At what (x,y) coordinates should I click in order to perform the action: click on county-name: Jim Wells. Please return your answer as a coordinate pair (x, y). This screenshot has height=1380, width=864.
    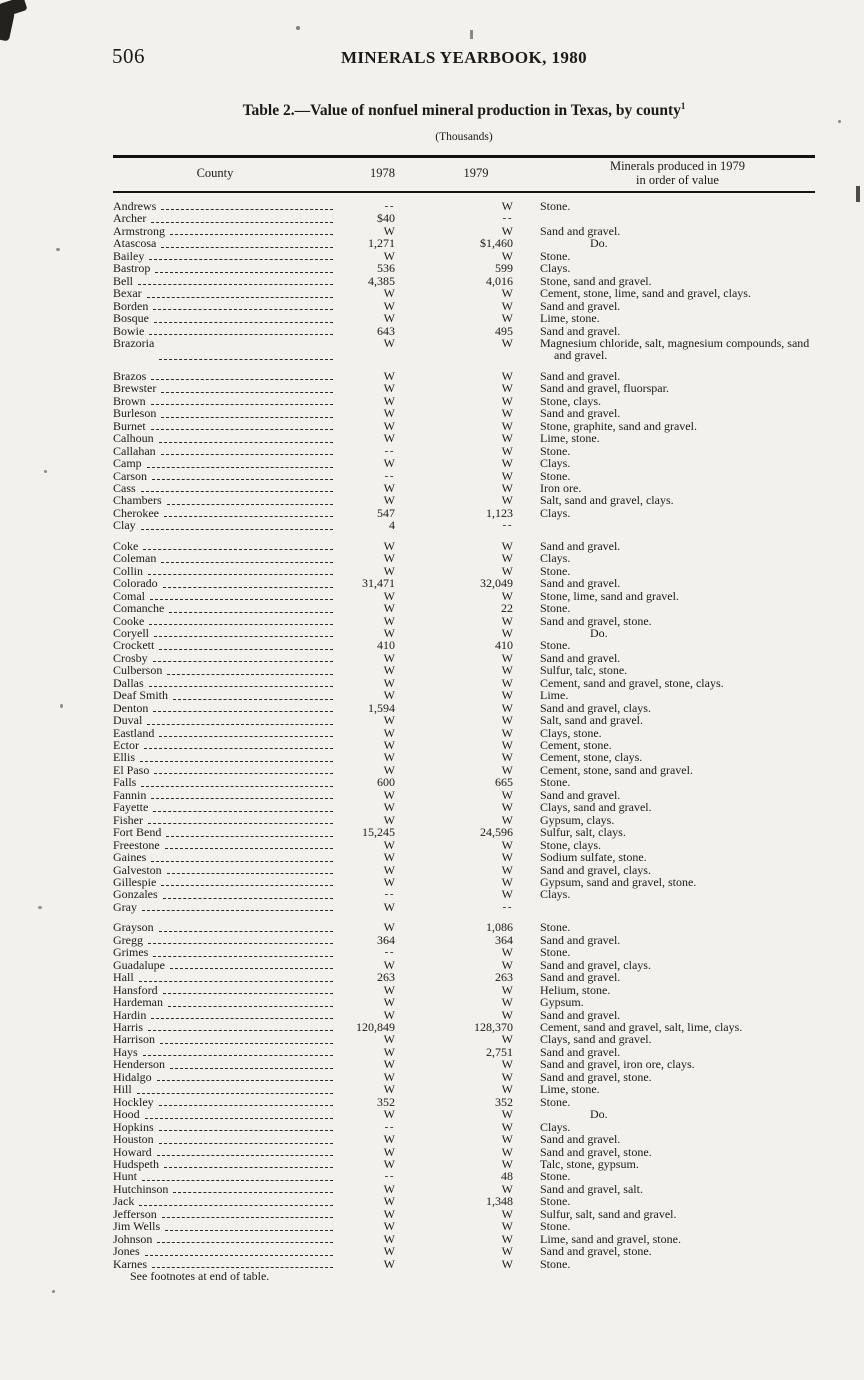
    Looking at the image, I should click on (137, 1226).